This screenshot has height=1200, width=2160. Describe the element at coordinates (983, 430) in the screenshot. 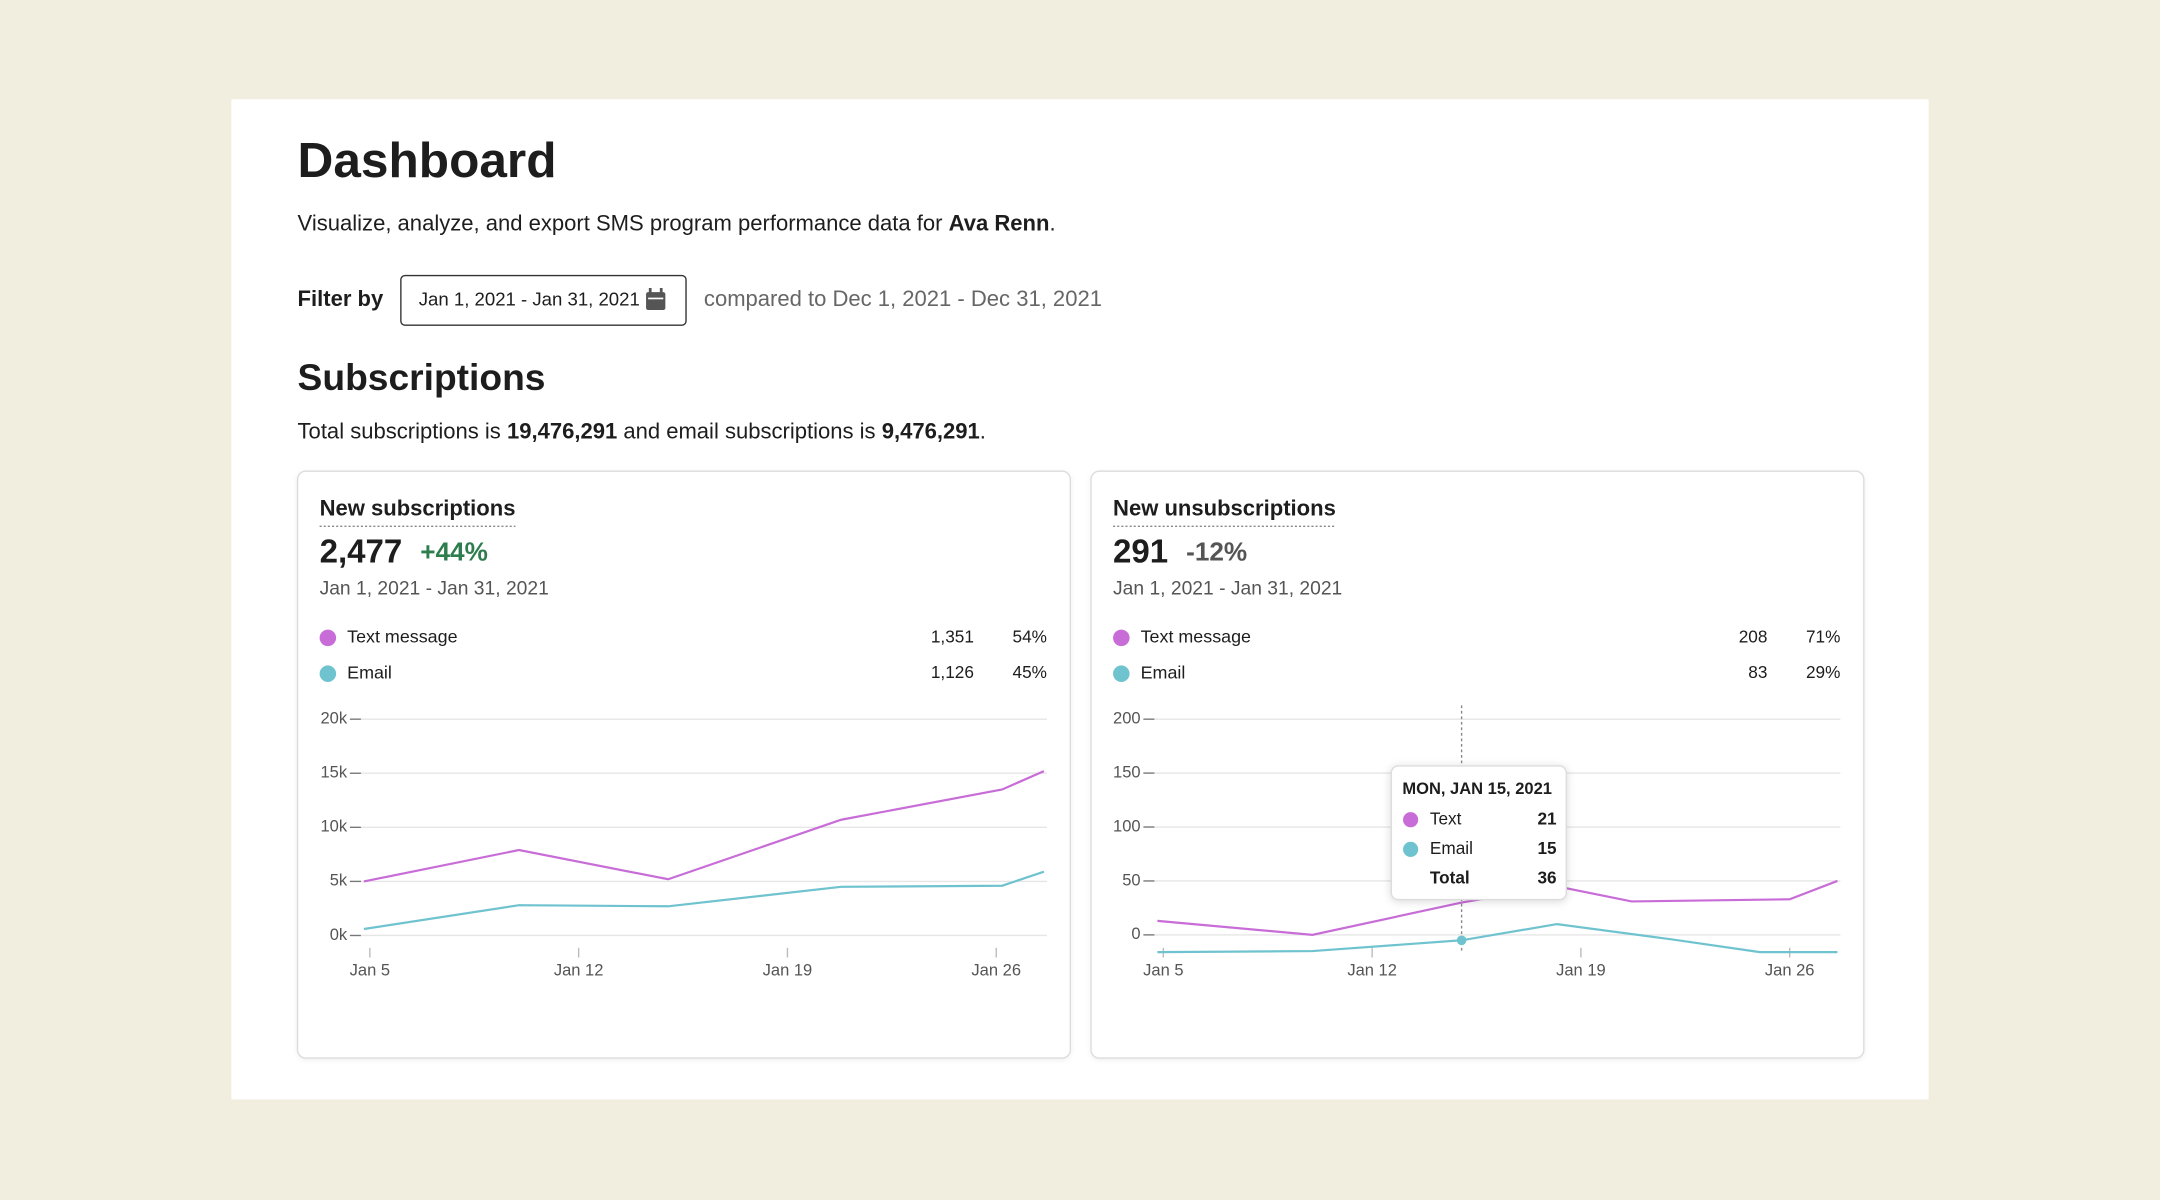

I see `summary-end: .` at that location.